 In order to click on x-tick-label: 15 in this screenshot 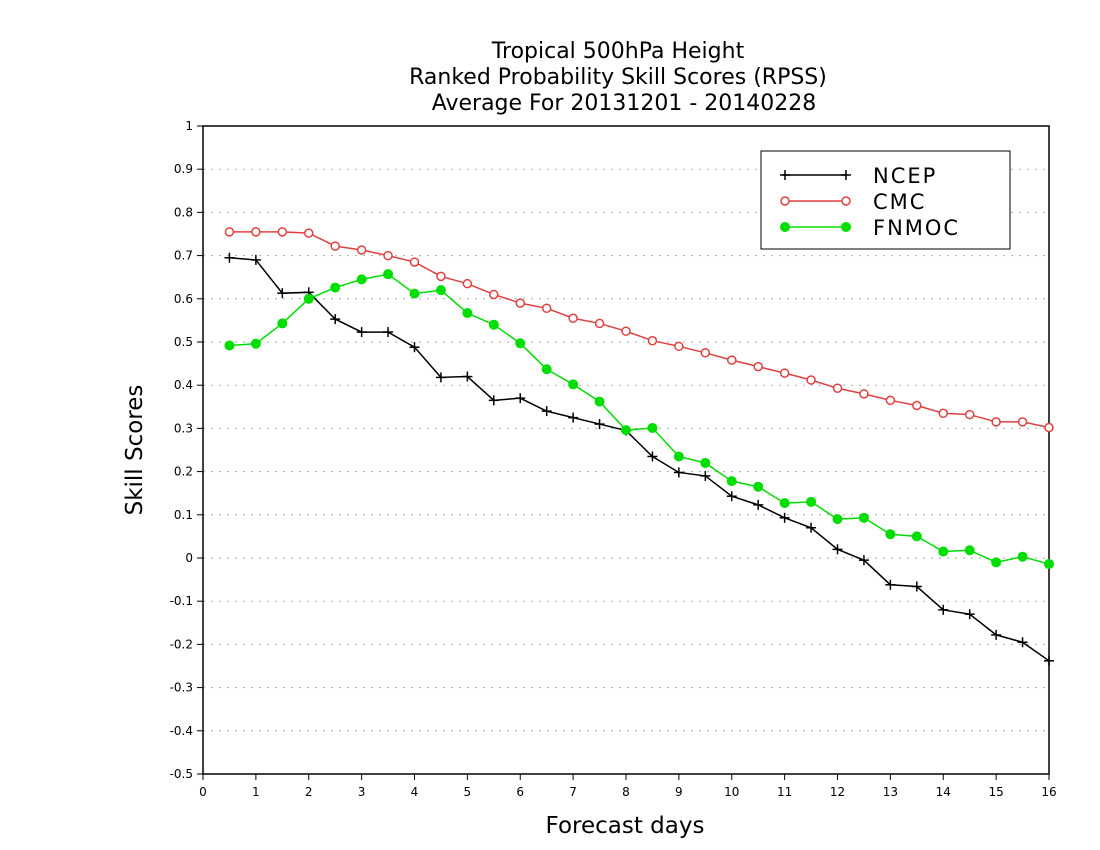, I will do `click(995, 792)`.